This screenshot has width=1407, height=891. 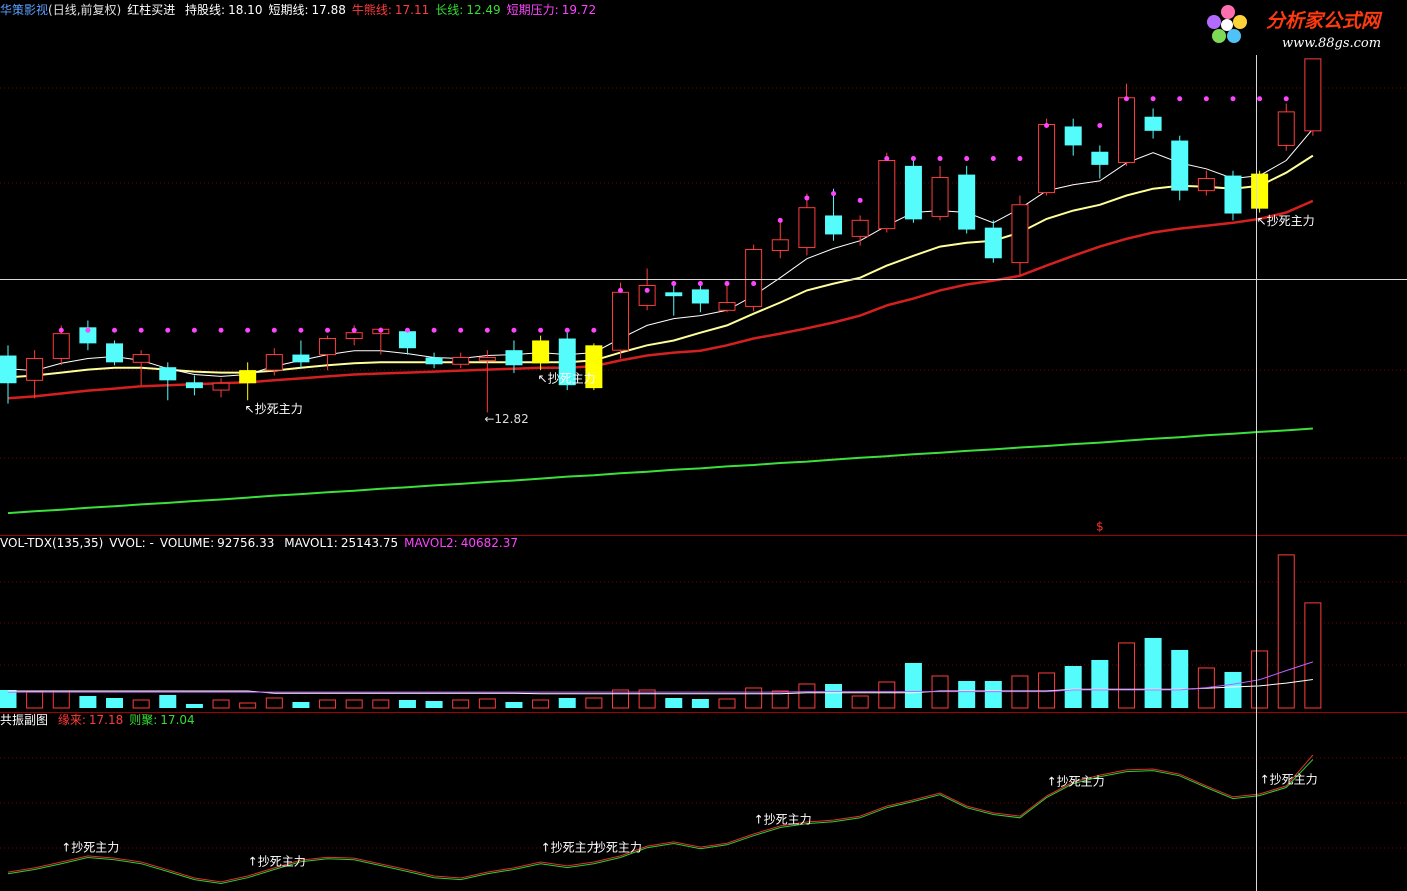 What do you see at coordinates (187, 543) in the screenshot?
I see `volume-name: VOLUME:` at bounding box center [187, 543].